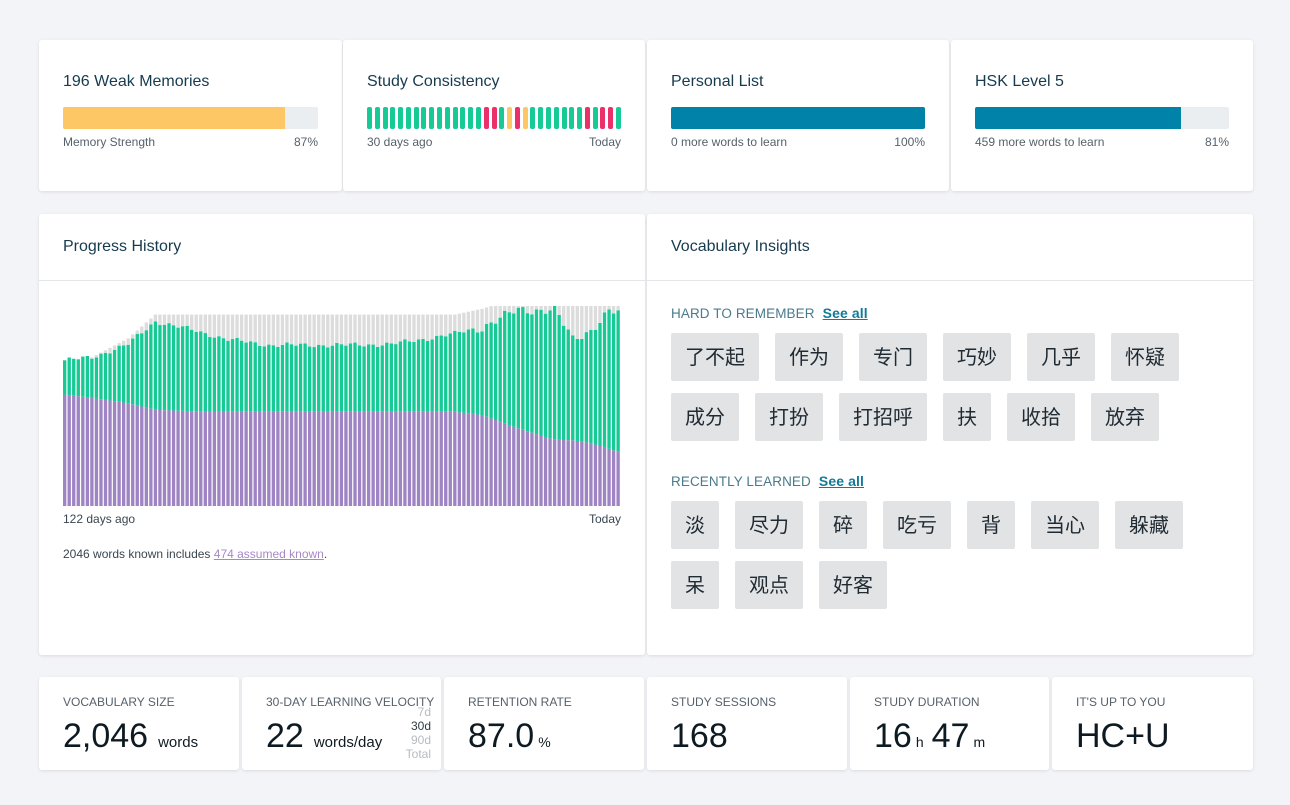 This screenshot has width=1290, height=805. What do you see at coordinates (1065, 525) in the screenshot?
I see `recent-word-chip: 当心` at bounding box center [1065, 525].